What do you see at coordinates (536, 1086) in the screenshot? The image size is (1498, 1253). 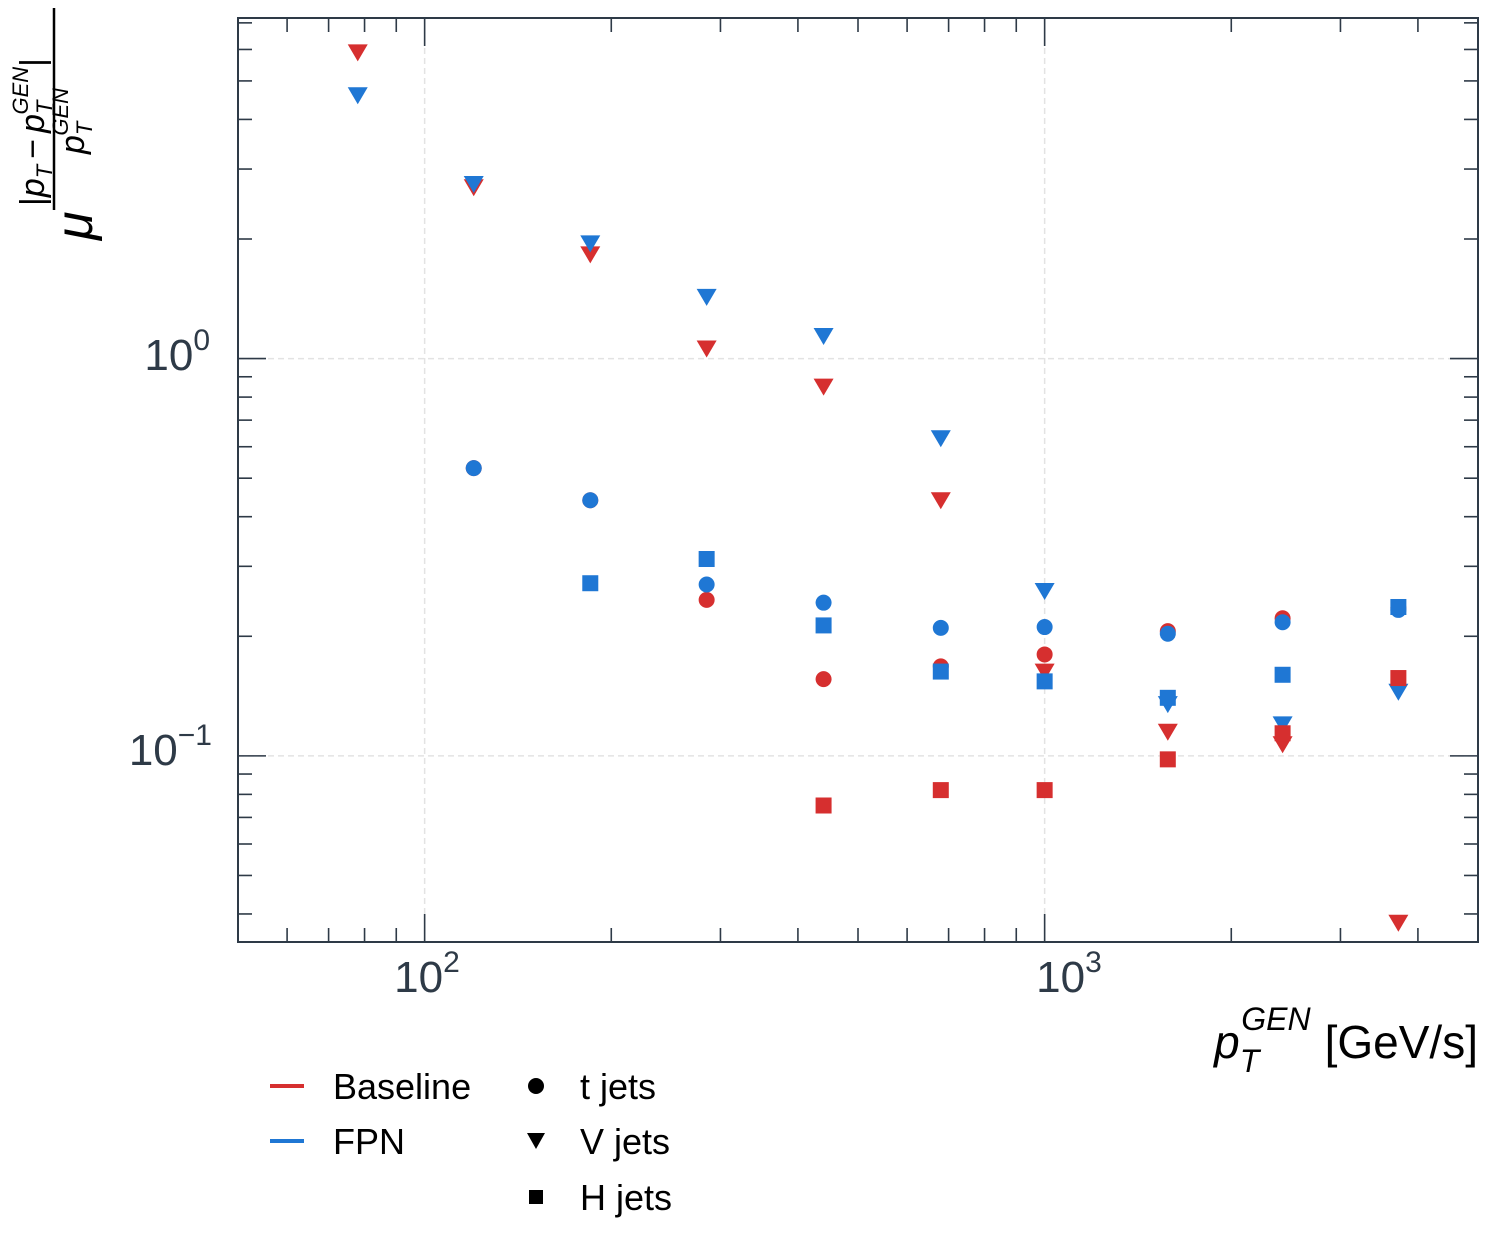 I see `legend-t-jets-marker` at bounding box center [536, 1086].